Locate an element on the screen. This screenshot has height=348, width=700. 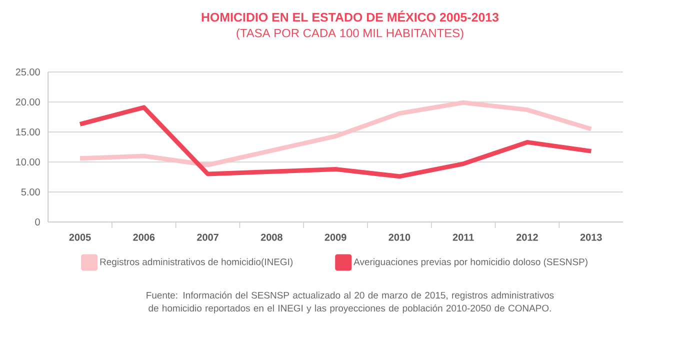
chart-title: HOMICIDIO EN EL ESTADO DE MÉXICO 2005-2013 is located at coordinates (350, 16).